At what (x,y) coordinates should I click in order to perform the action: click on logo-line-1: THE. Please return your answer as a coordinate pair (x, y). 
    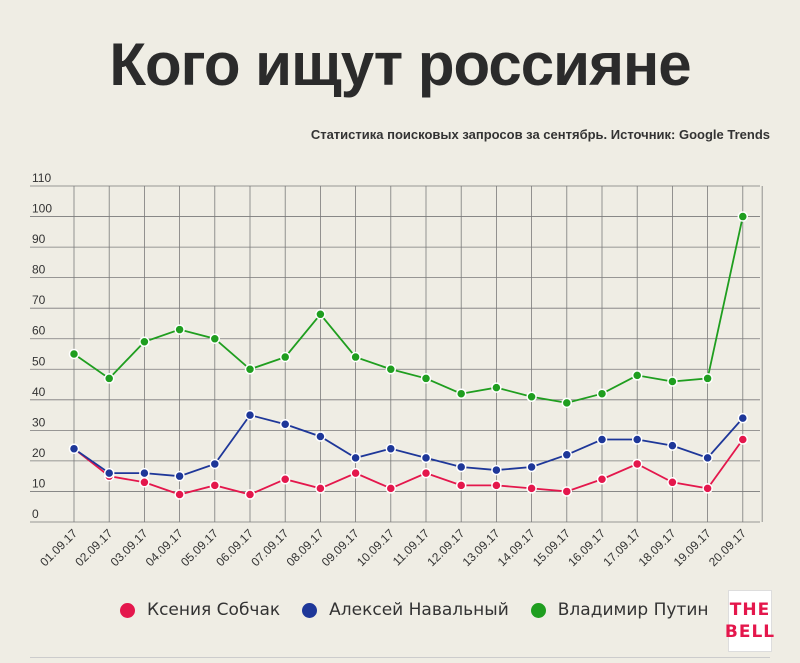
    Looking at the image, I should click on (750, 610).